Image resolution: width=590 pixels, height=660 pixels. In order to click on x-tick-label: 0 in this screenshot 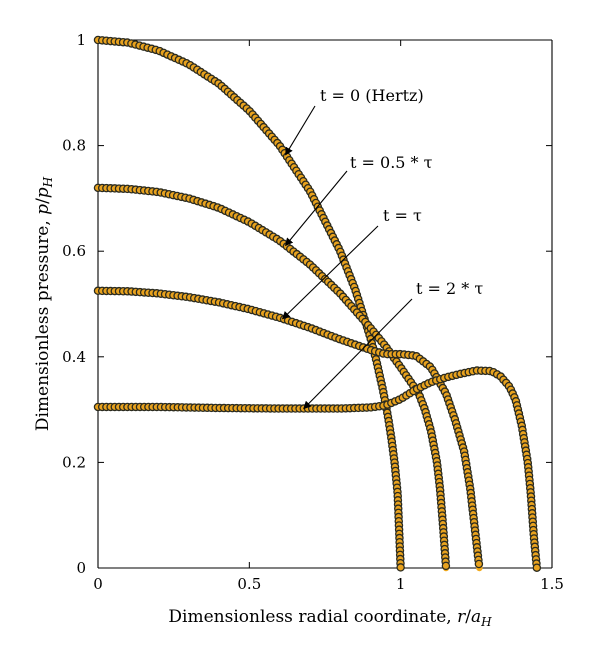, I will do `click(98, 584)`.